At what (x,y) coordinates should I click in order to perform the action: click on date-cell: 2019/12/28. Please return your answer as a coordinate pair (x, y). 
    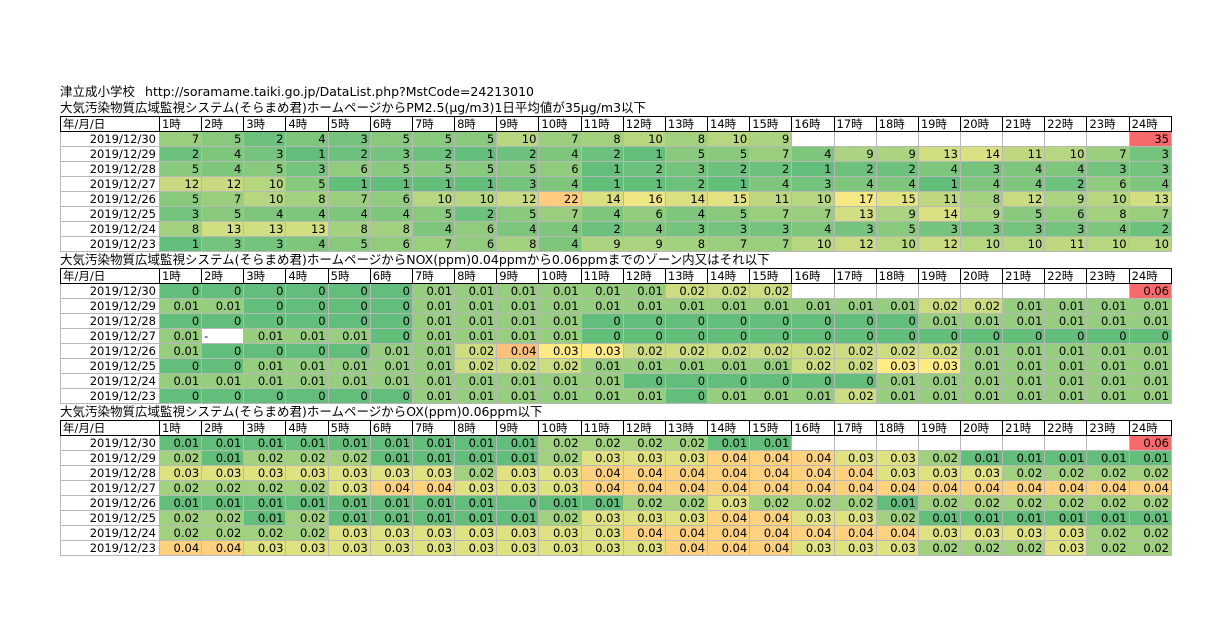
    Looking at the image, I should click on (110, 473).